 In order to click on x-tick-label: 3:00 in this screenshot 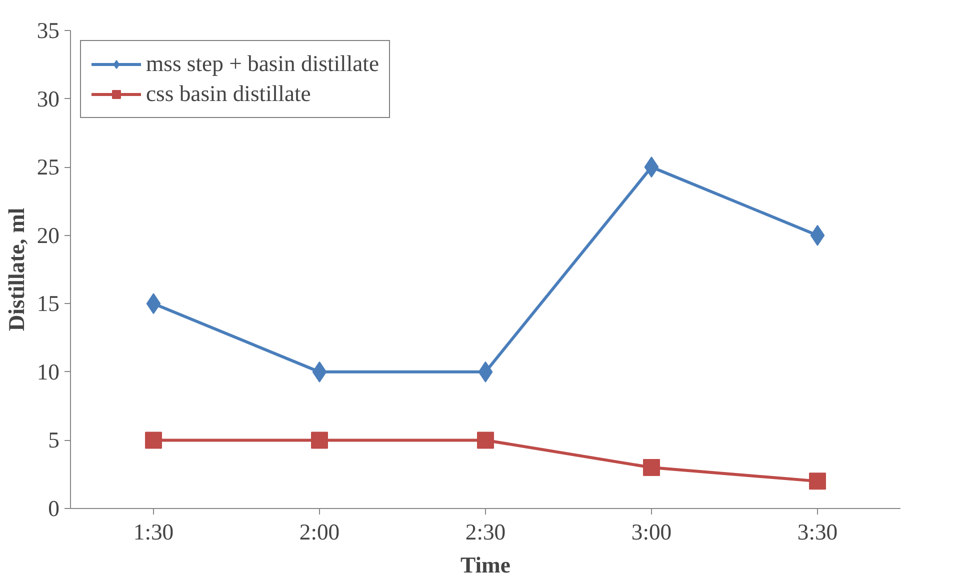, I will do `click(651, 532)`.